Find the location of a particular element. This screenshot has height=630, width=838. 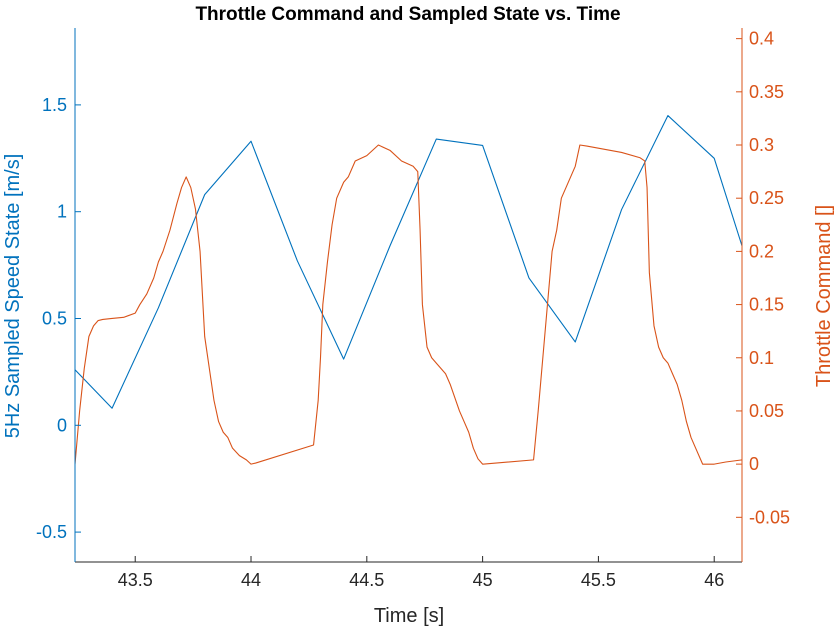

y-right-tick-label: 0.4 is located at coordinates (761, 39).